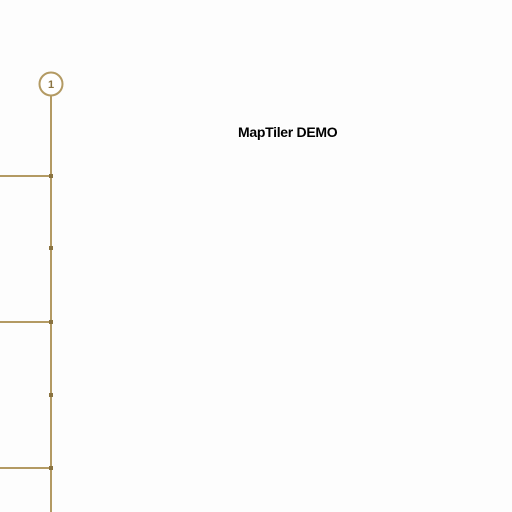 Image resolution: width=512 pixels, height=512 pixels. What do you see at coordinates (288, 132) in the screenshot?
I see `map-watermark: MapTiler DEMO` at bounding box center [288, 132].